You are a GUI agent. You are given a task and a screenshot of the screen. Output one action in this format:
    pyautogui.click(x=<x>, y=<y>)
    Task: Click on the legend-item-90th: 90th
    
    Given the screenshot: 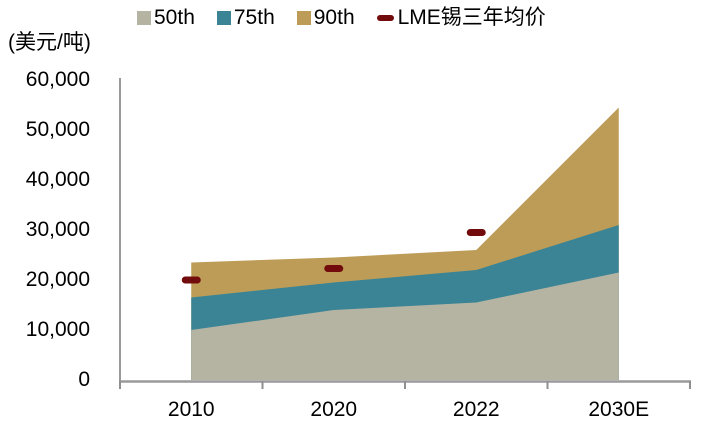 What is the action you would take?
    pyautogui.click(x=325, y=18)
    